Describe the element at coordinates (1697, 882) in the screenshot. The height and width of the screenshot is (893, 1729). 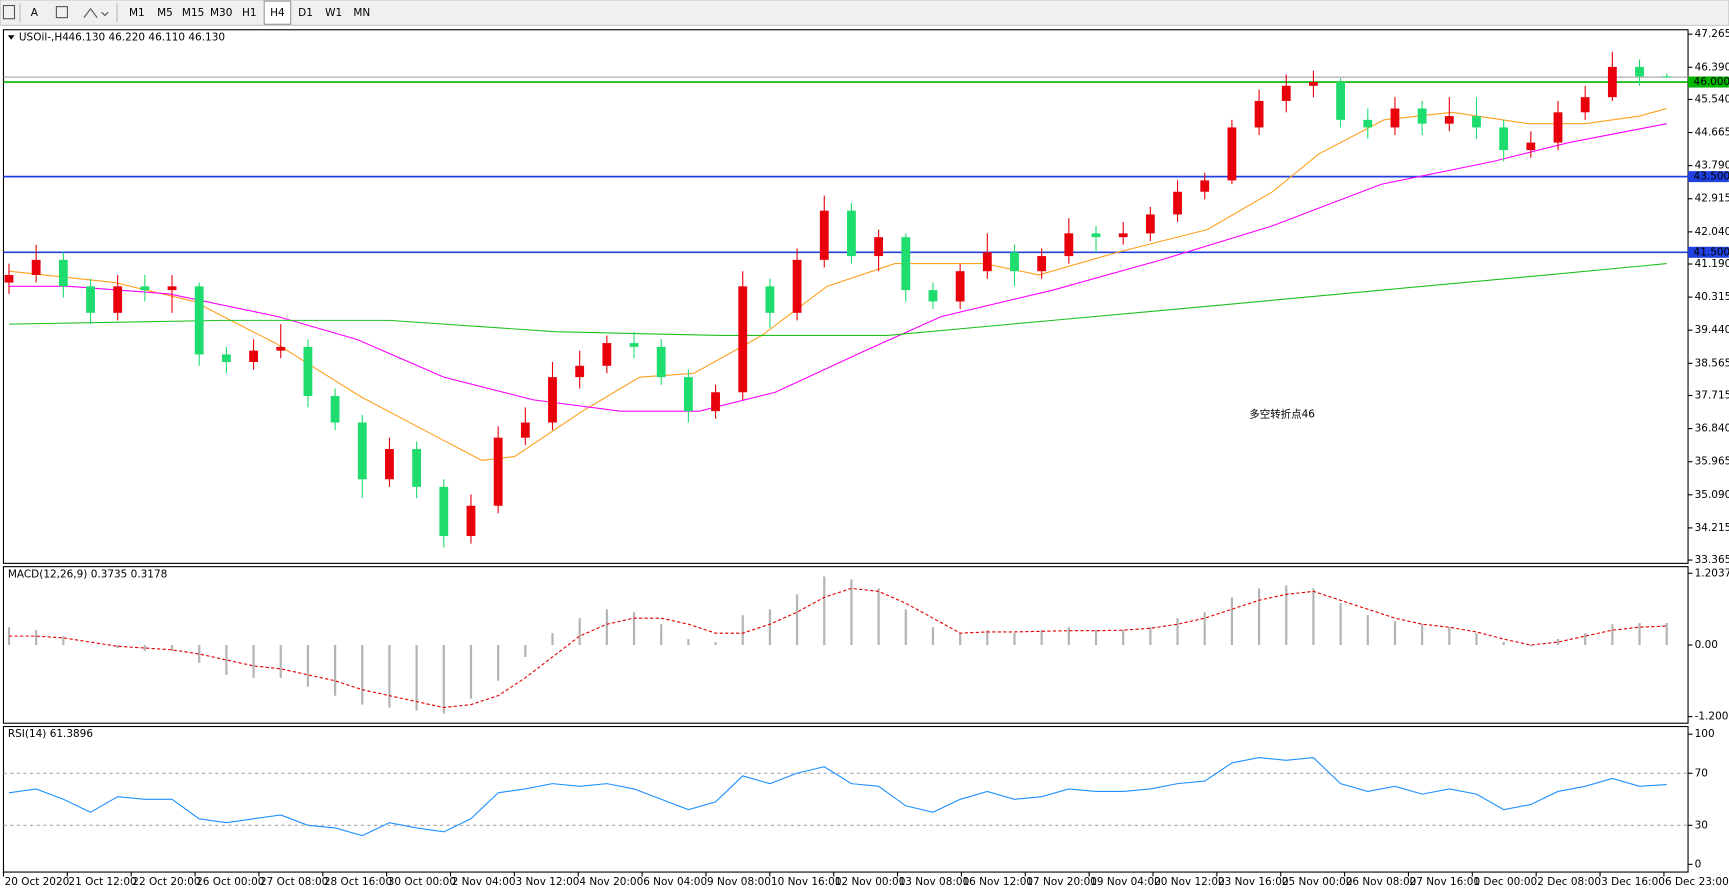
I see `x-tick-label: 6 Dec 23:00` at that location.